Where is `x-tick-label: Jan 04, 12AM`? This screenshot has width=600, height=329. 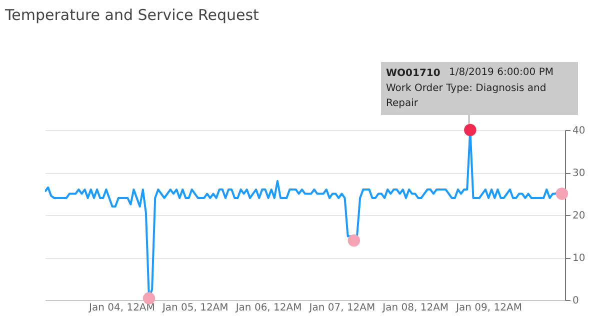 x-tick-label: Jan 04, 12AM is located at coordinates (121, 308).